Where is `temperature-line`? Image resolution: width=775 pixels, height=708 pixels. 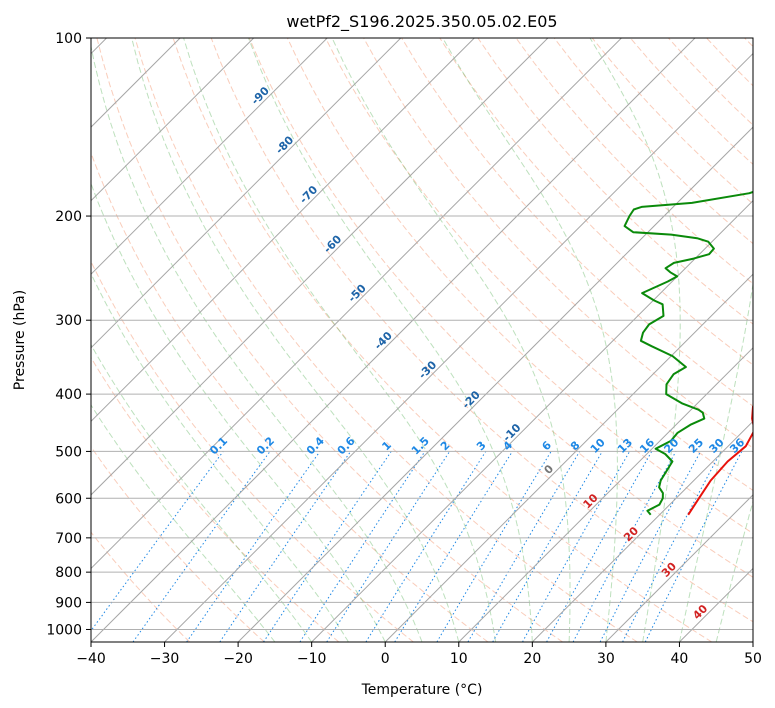
temperature-line is located at coordinates (720, 460).